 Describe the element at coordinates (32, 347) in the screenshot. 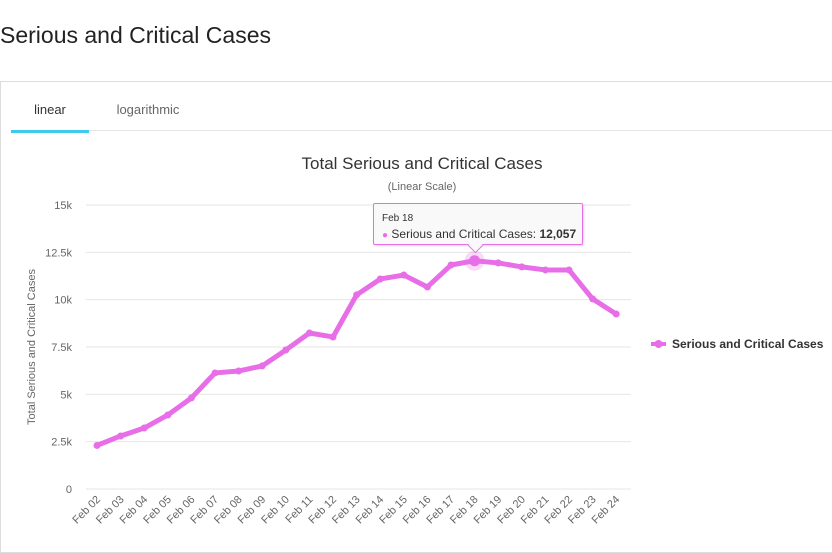

I see `y-axis-label: Total Serious and Critical Cases` at that location.